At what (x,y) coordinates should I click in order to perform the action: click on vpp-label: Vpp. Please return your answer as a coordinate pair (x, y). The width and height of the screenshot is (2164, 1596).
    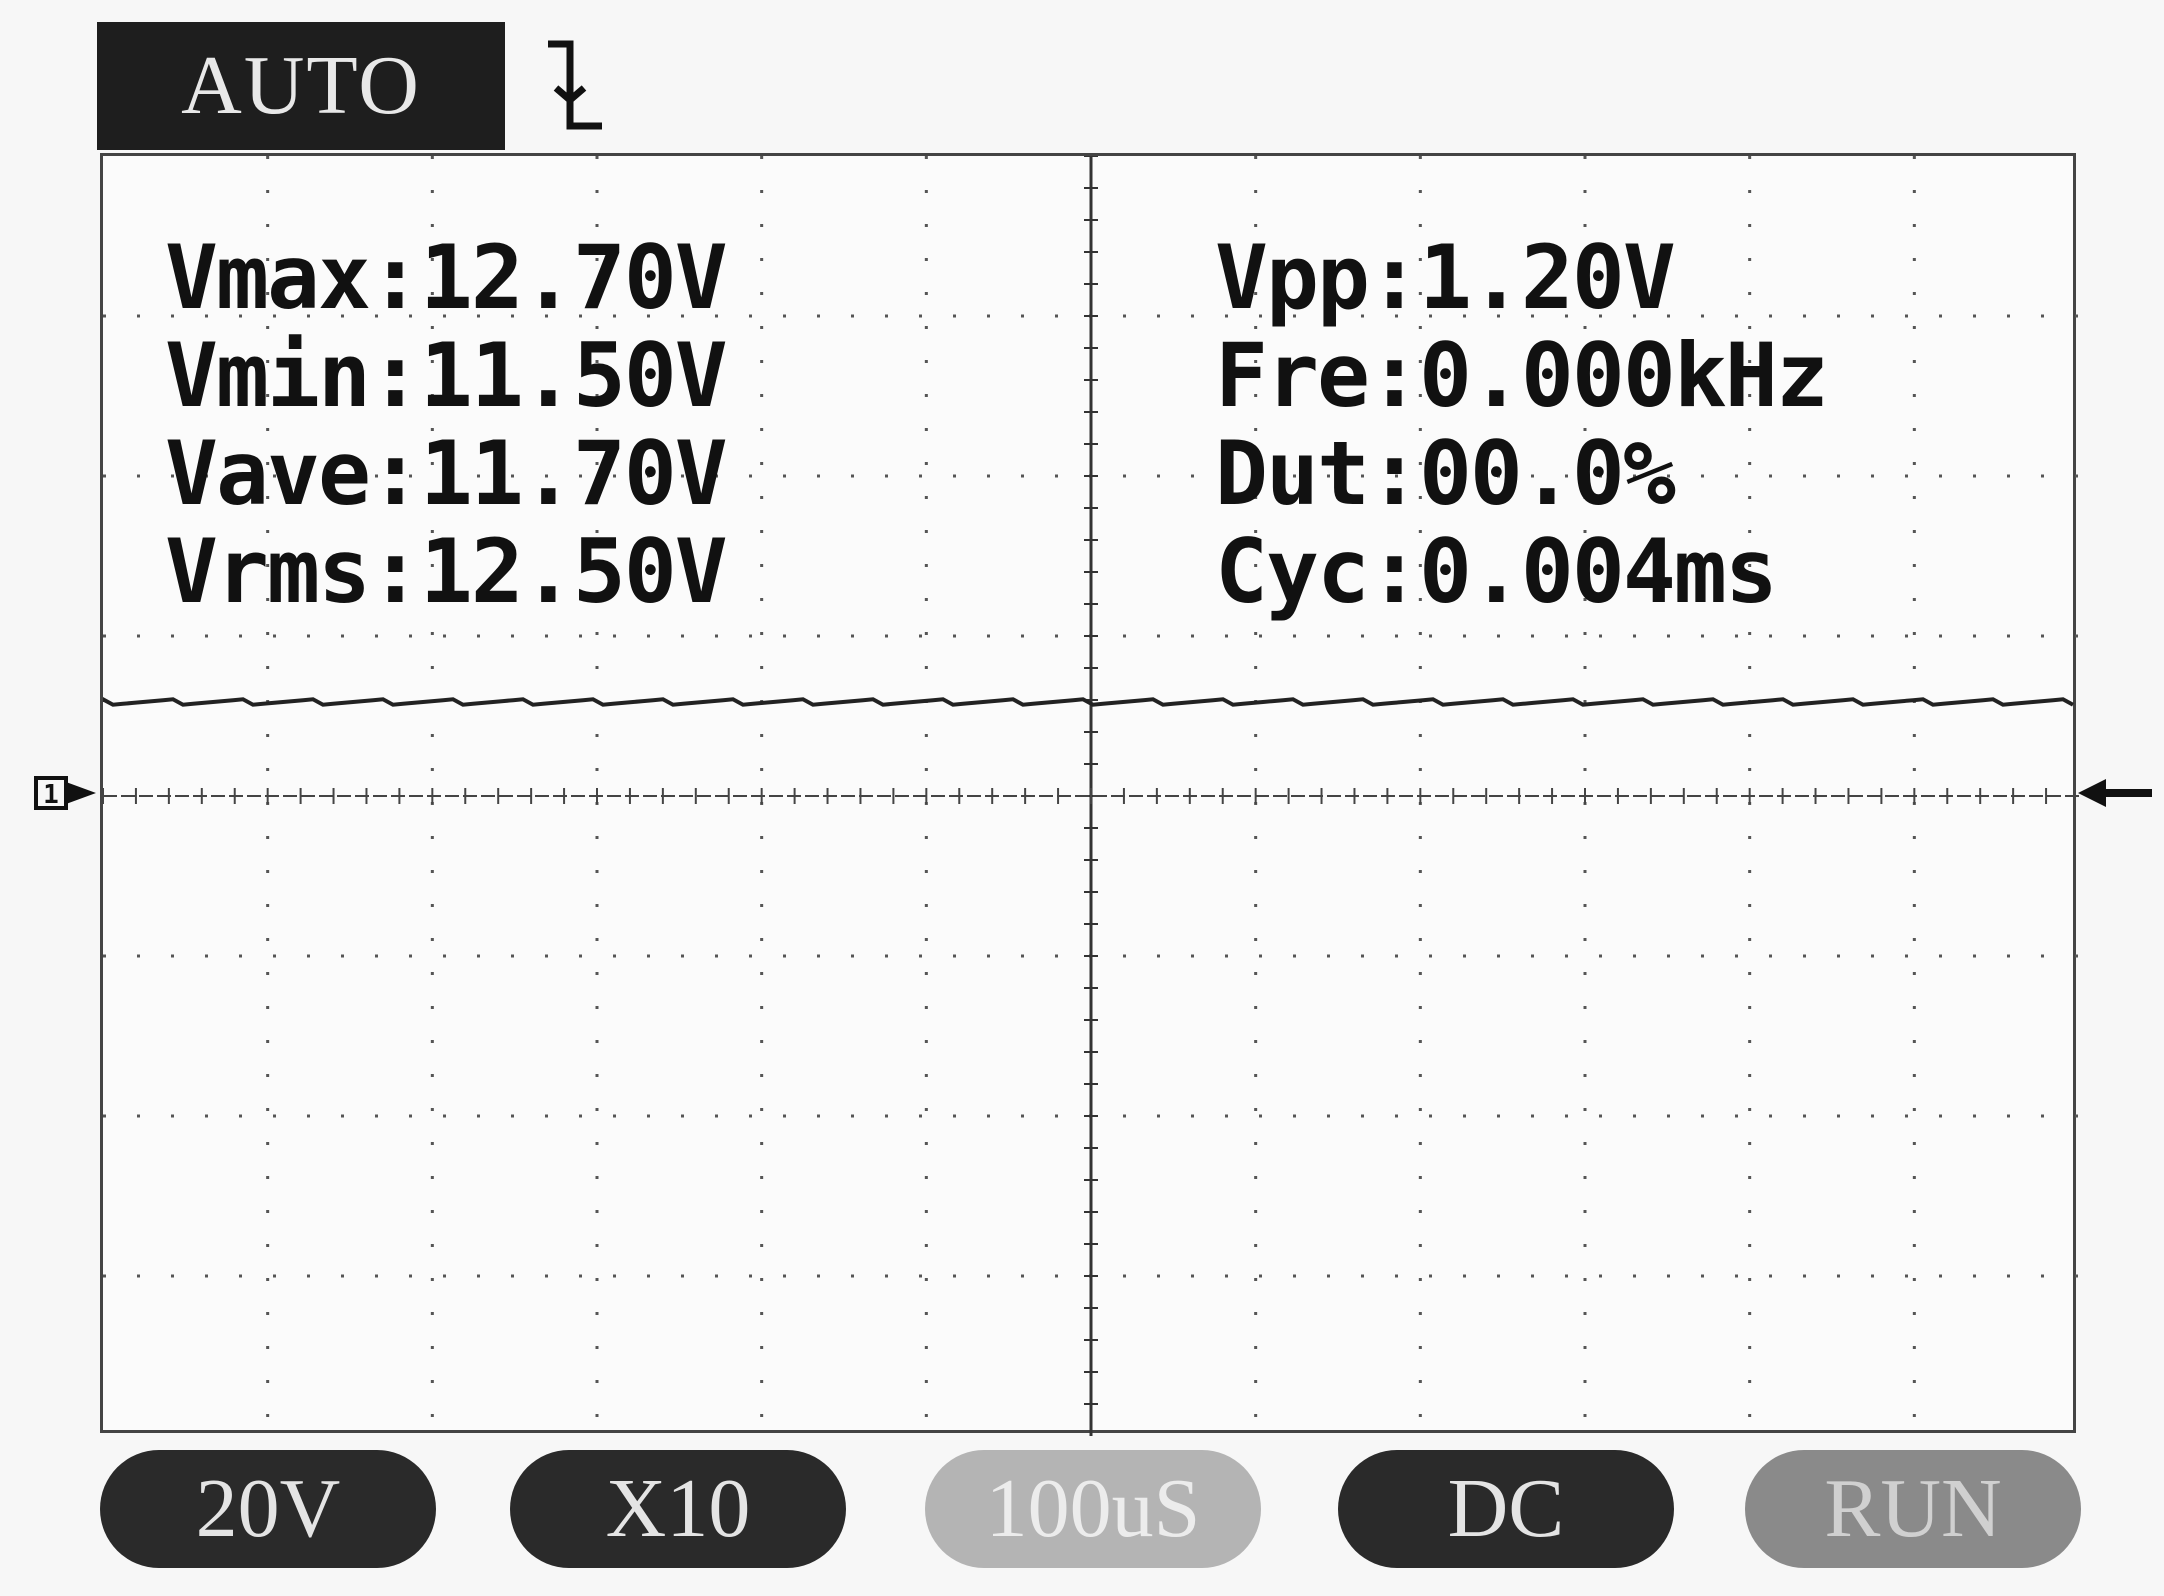
    Looking at the image, I should click on (1292, 277).